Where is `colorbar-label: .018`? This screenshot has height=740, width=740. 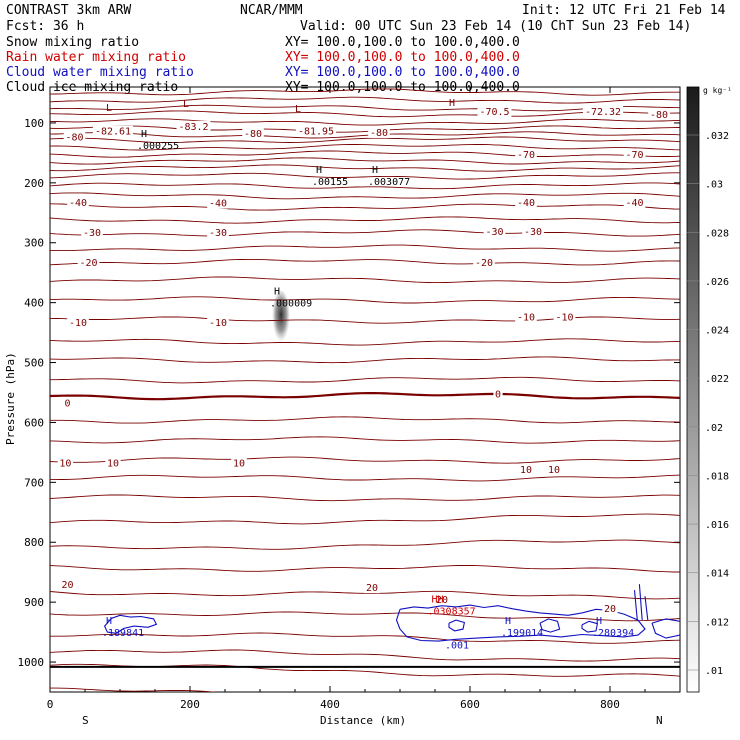
colorbar-label: .018 is located at coordinates (717, 476).